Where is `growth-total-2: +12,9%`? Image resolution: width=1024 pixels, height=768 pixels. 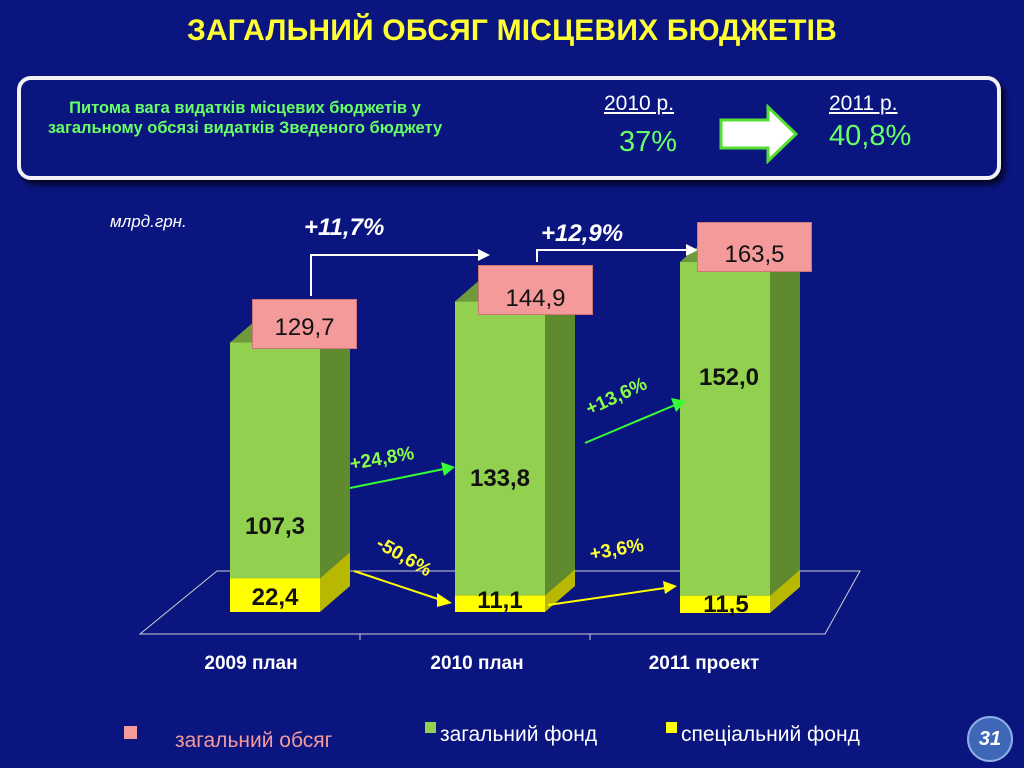
growth-total-2: +12,9% is located at coordinates (582, 233).